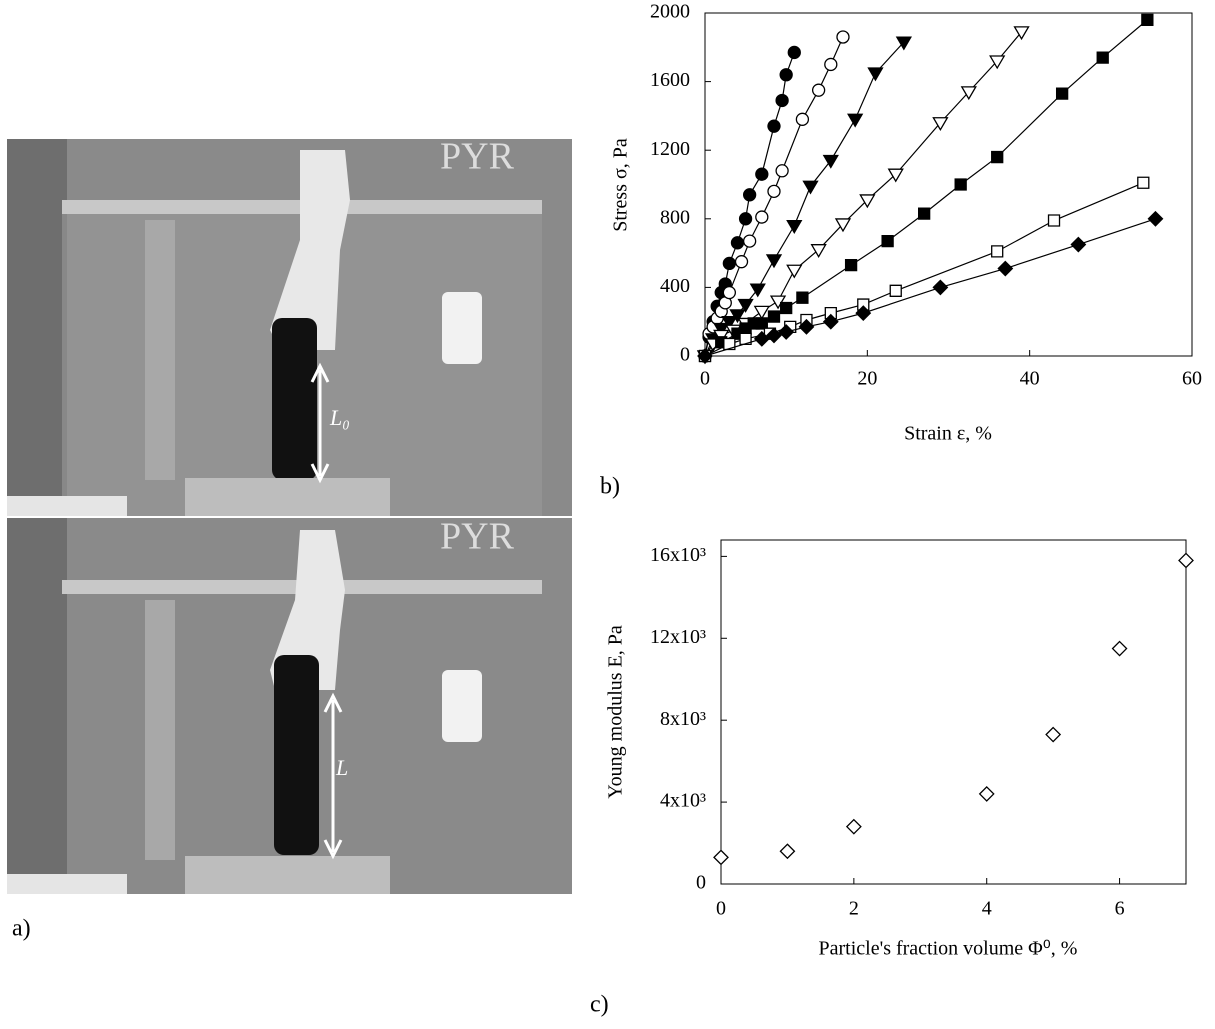 This screenshot has width=1215, height=1029. What do you see at coordinates (21, 929) in the screenshot?
I see `panel-label: a)` at bounding box center [21, 929].